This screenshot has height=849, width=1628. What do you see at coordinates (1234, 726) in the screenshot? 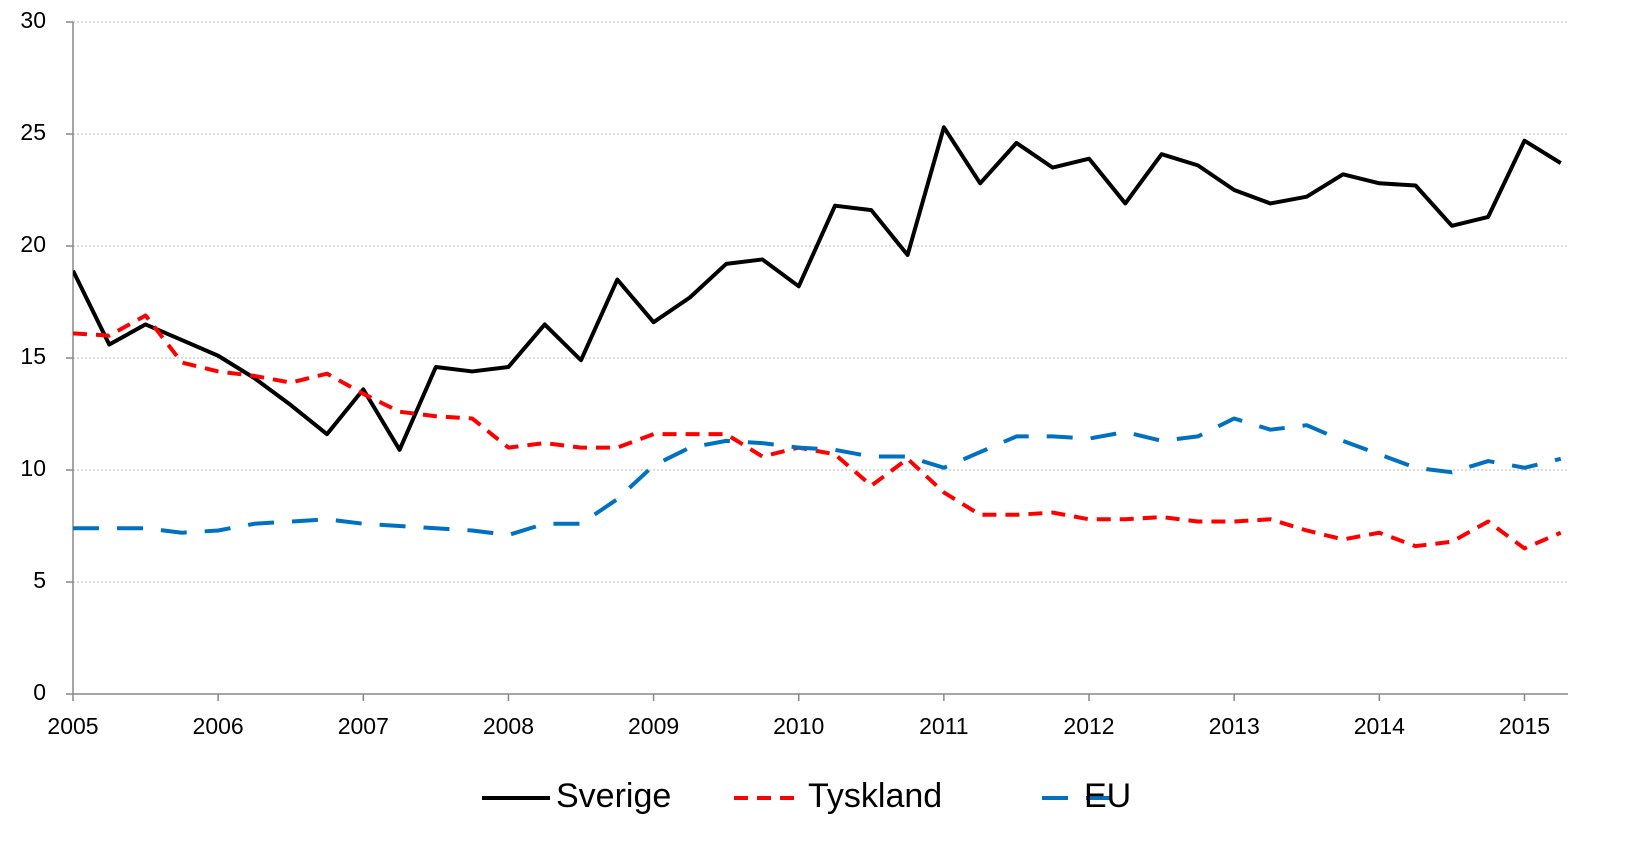
I see `x-tick-label: 2013` at bounding box center [1234, 726].